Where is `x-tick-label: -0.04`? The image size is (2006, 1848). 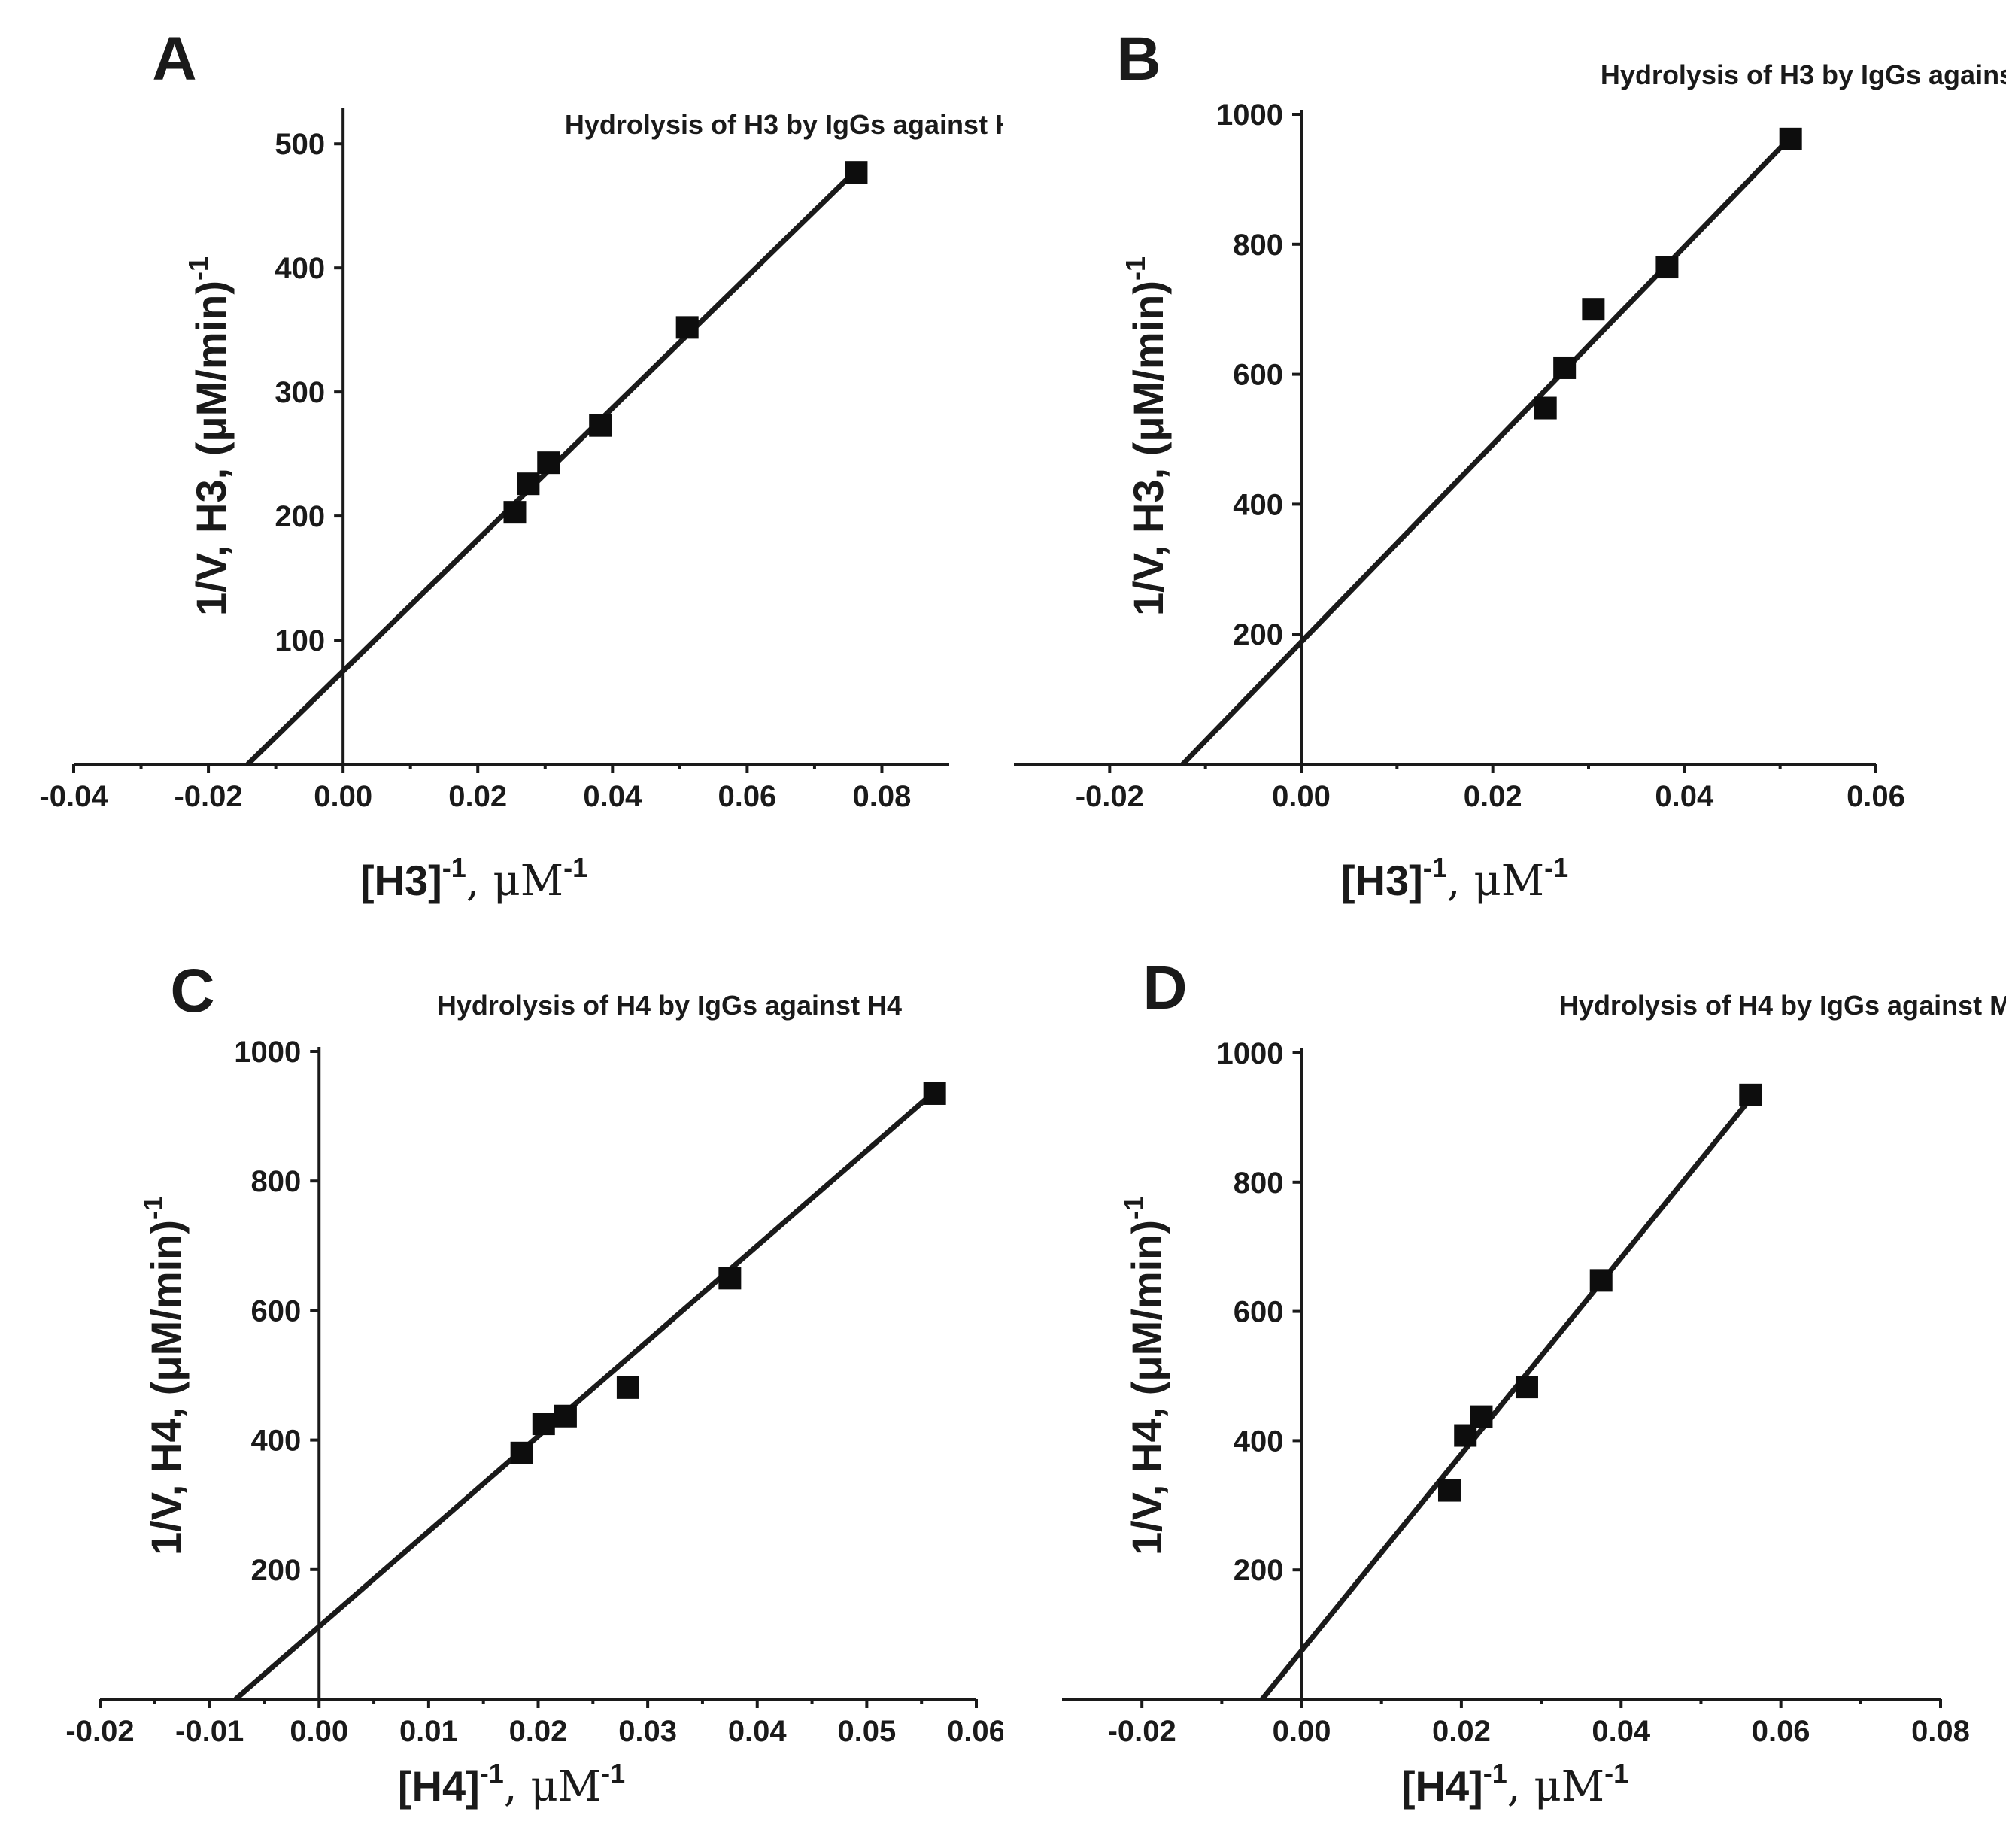
x-tick-label: -0.04 is located at coordinates (73, 796).